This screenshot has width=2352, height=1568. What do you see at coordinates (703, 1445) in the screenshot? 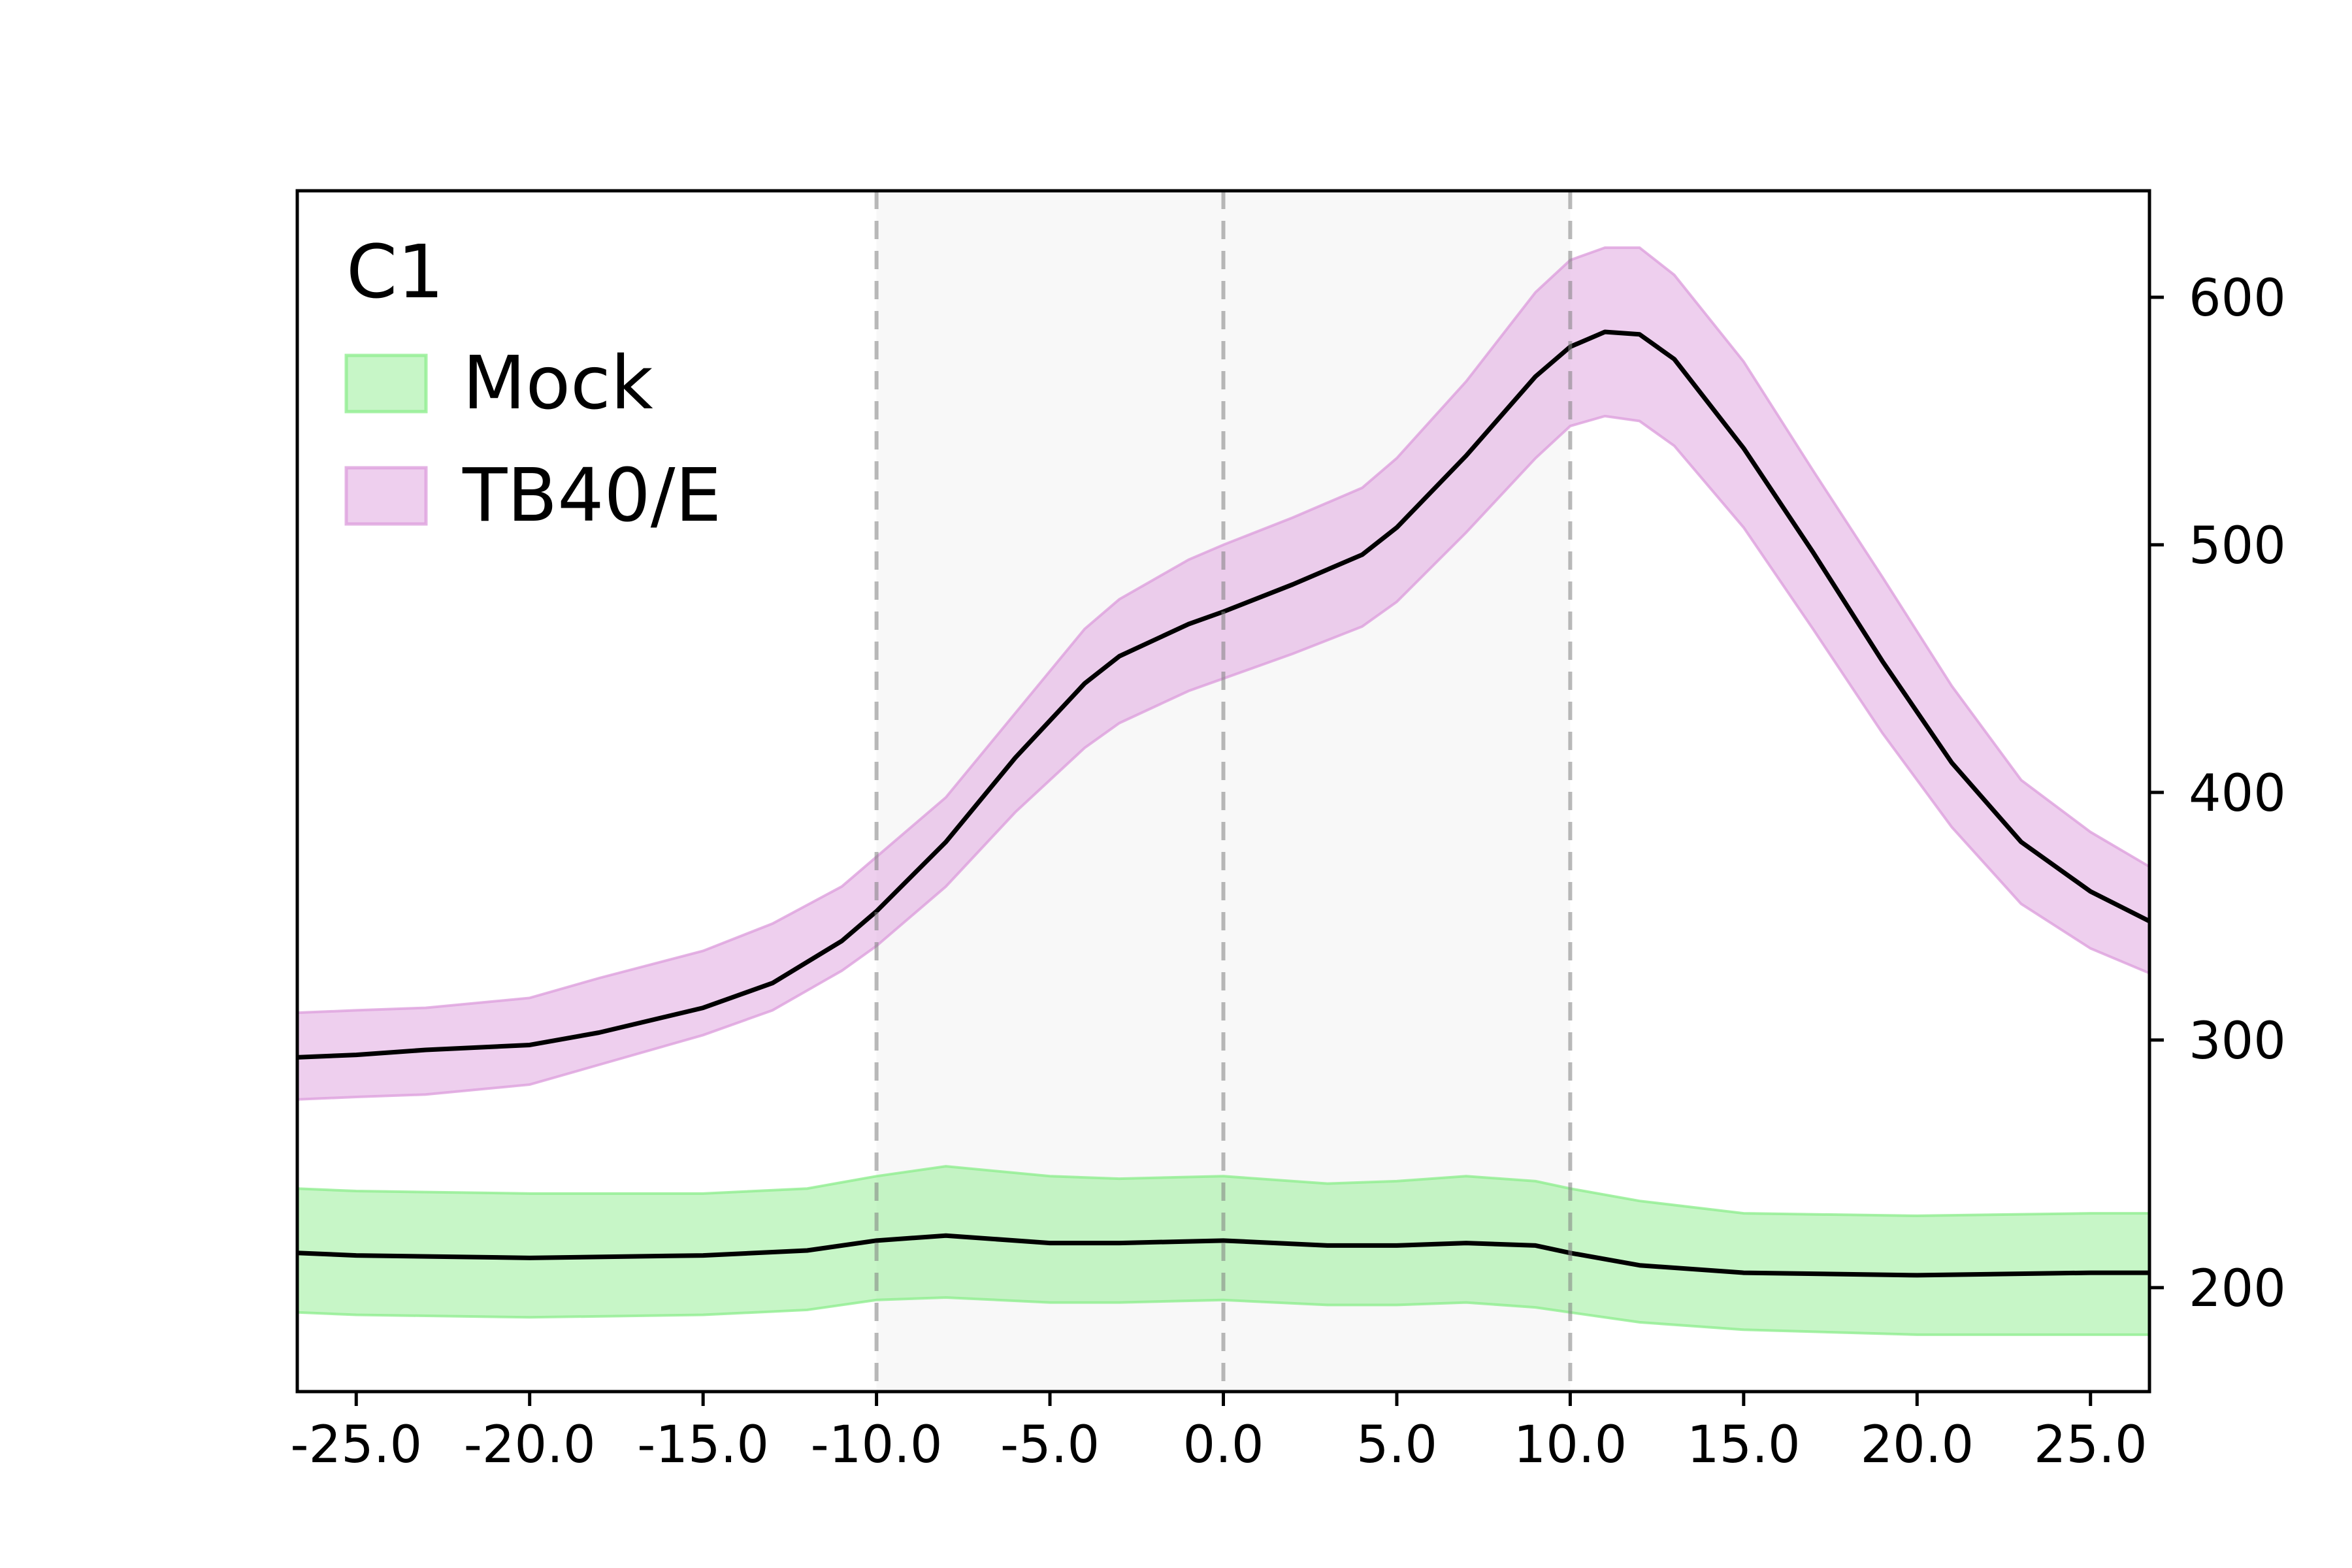
I see `x-tick-label: -15.0` at bounding box center [703, 1445].